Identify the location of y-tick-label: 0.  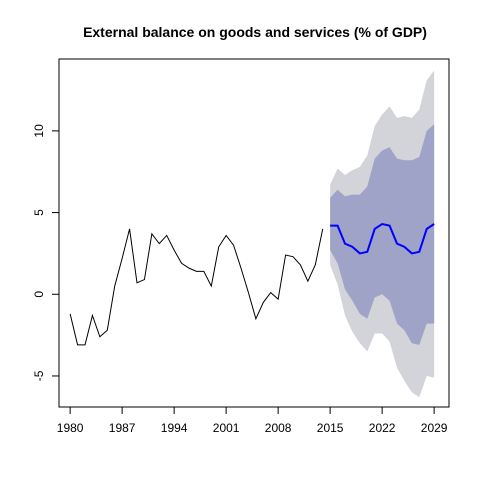
(39, 294).